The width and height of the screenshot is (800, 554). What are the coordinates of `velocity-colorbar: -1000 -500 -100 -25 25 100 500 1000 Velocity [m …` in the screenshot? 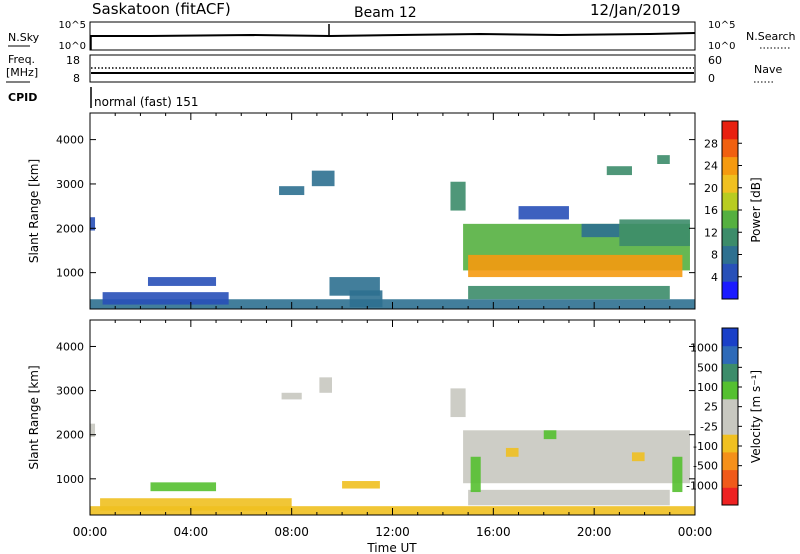 It's located at (724, 416).